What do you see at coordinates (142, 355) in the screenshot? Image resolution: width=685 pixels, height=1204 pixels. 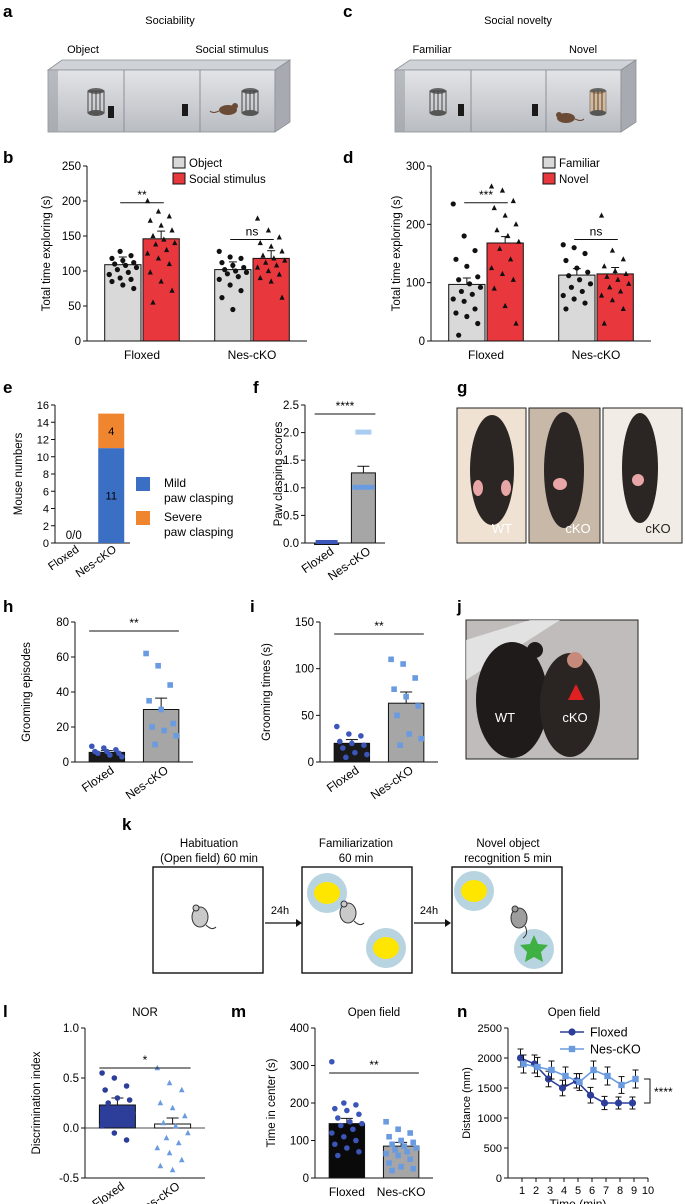 I see `b-group-label: Floxed` at bounding box center [142, 355].